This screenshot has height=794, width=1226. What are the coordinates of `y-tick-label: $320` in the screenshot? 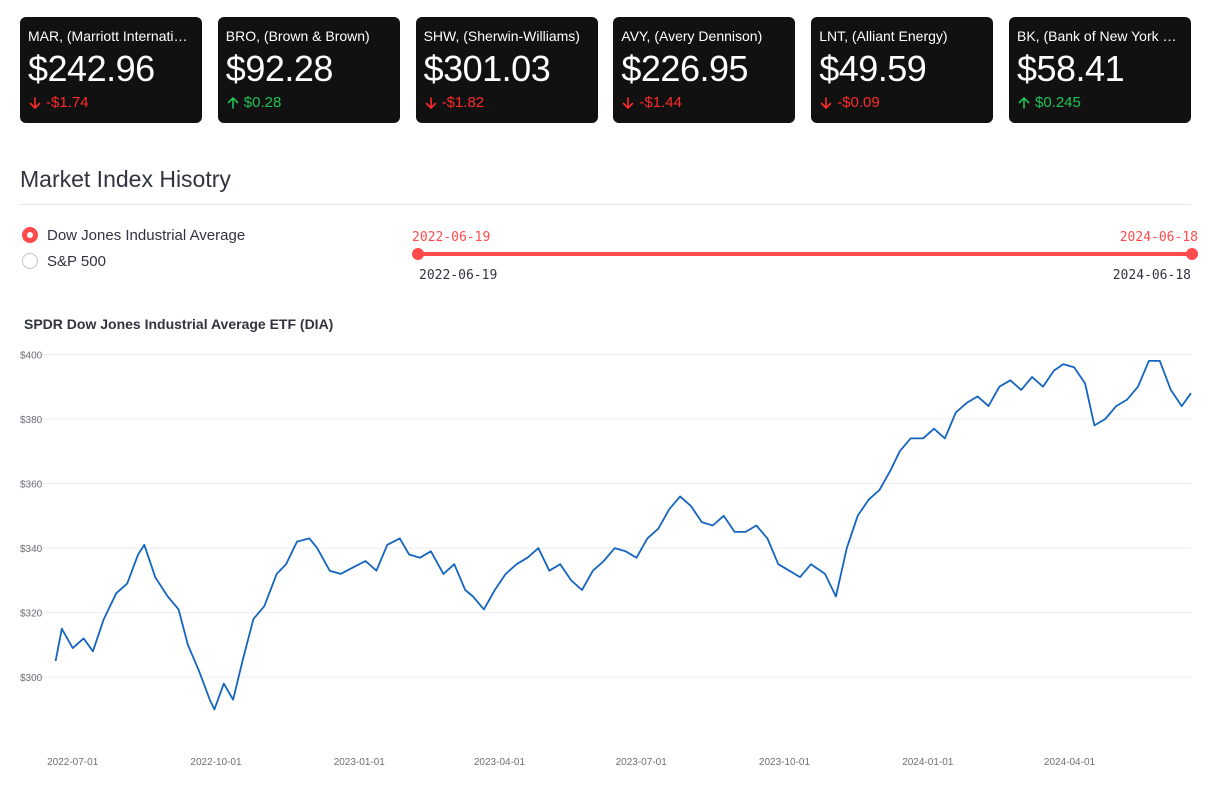 It's located at (31, 614).